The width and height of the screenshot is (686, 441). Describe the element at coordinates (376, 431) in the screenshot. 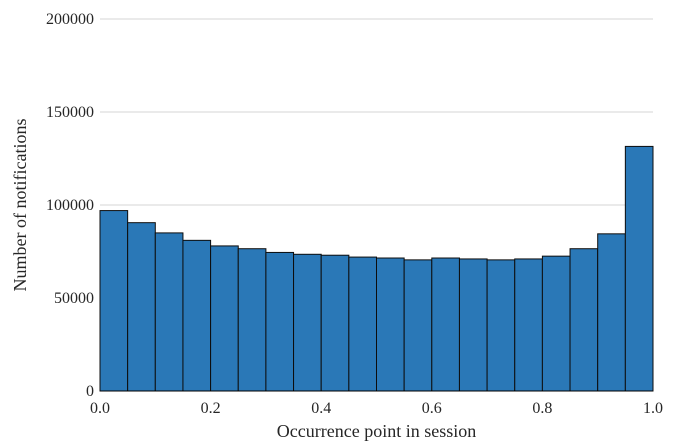

I see `x-axis-label: Occurrence point in session` at that location.